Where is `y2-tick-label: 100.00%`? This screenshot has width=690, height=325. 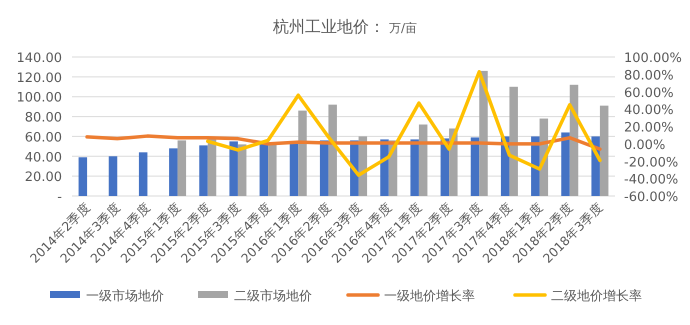 y2-tick-label: 100.00% is located at coordinates (653, 58).